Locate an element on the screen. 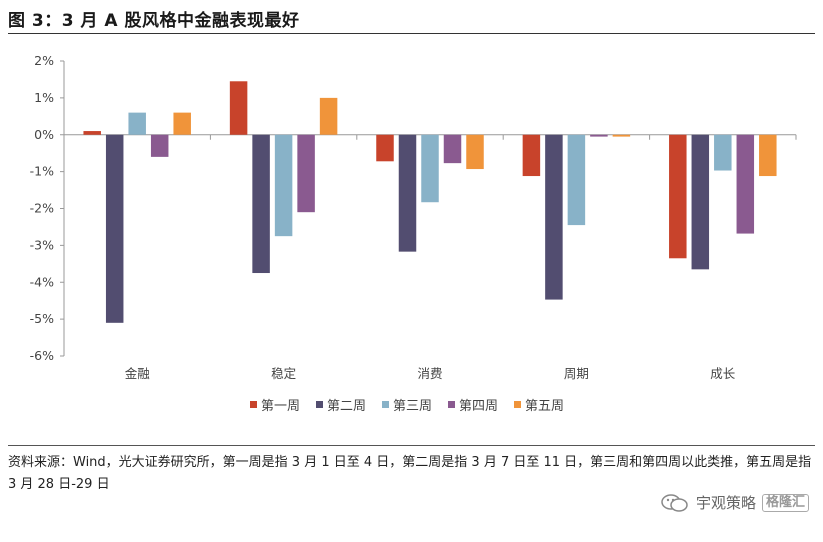 This screenshot has width=823, height=542. x-tick-label: 消费 is located at coordinates (429, 373).